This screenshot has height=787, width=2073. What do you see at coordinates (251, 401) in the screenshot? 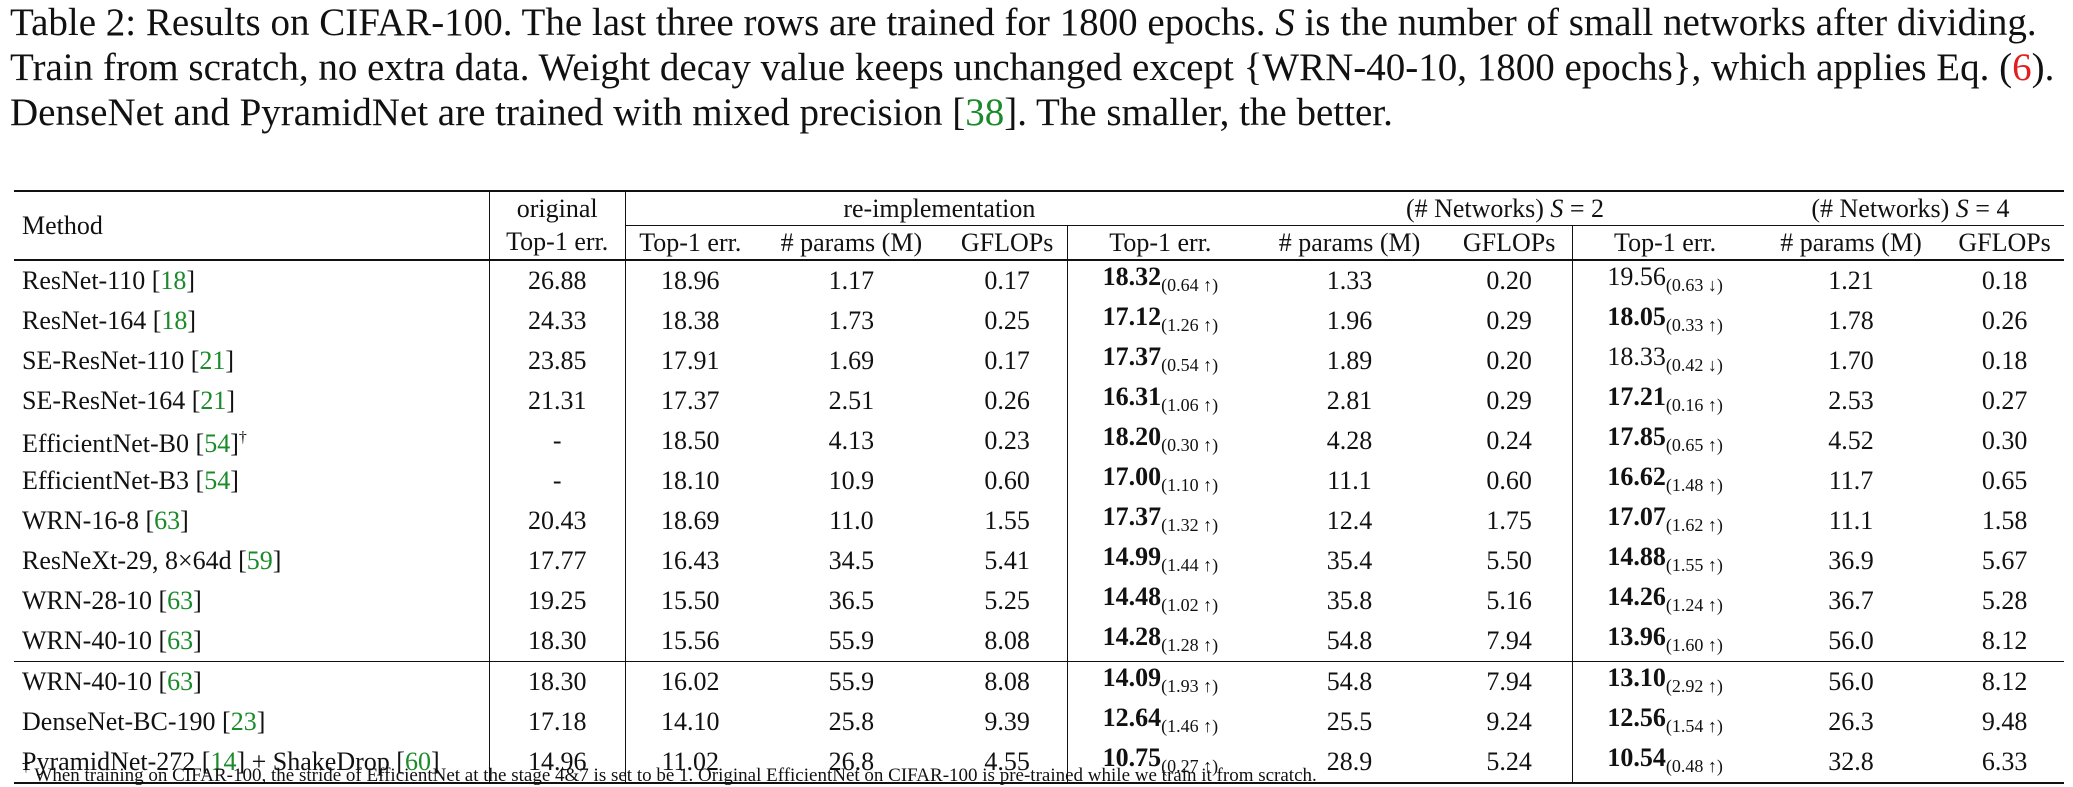
I see `method-name: SE-ResNet-164 [21]` at bounding box center [251, 401].